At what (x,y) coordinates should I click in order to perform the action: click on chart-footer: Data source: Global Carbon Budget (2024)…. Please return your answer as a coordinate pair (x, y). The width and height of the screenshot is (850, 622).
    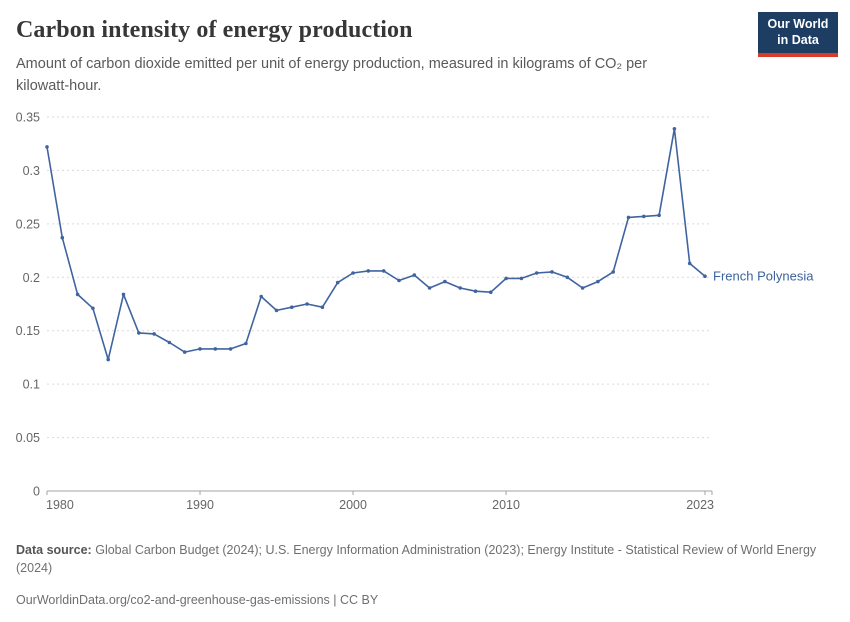
    Looking at the image, I should click on (425, 575).